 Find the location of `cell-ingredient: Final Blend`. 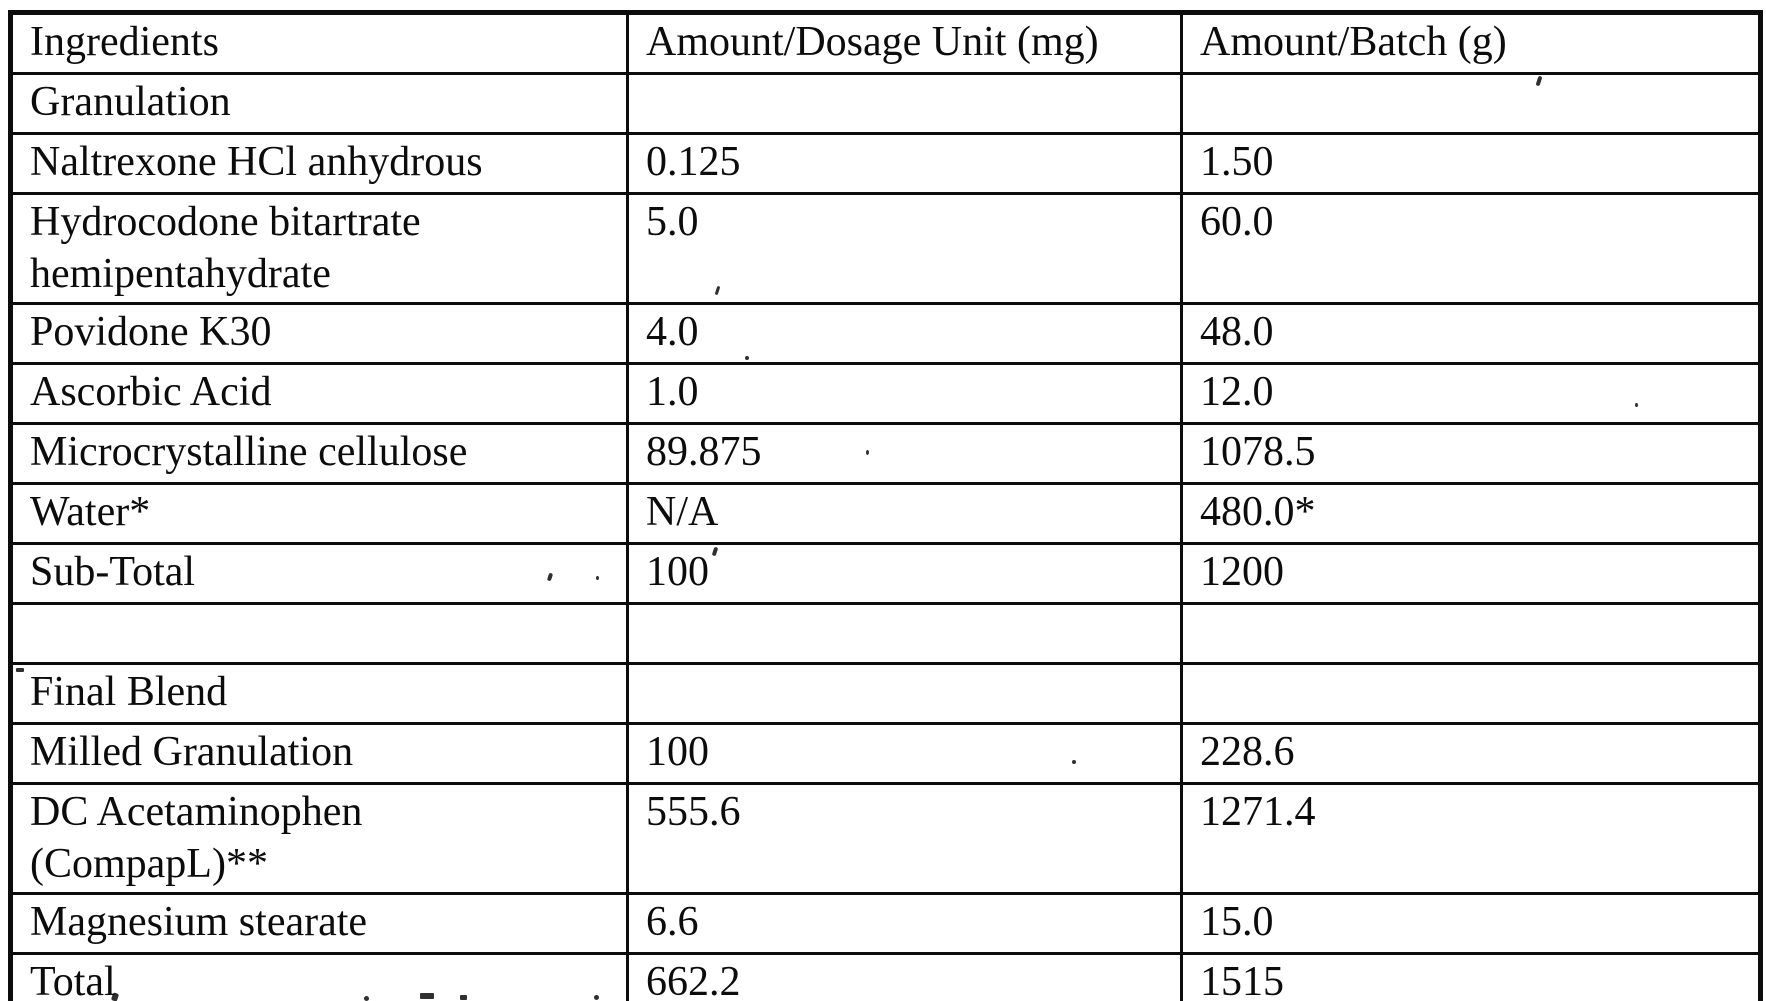

cell-ingredient: Final Blend is located at coordinates (319, 693).